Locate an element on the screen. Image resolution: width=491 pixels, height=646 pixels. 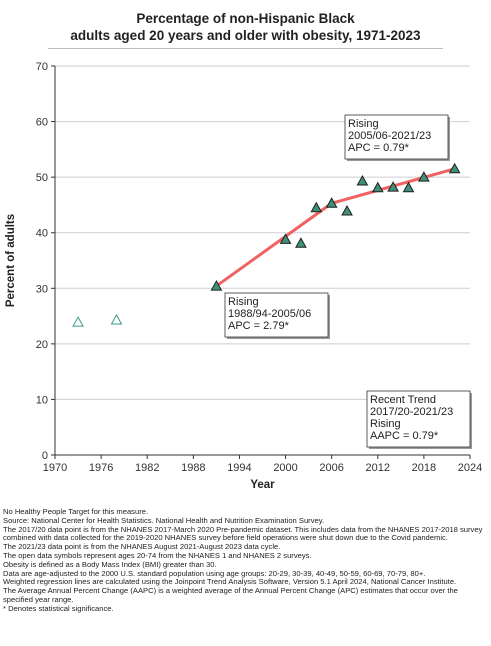
y-tick-label: 40 is located at coordinates (42, 234).